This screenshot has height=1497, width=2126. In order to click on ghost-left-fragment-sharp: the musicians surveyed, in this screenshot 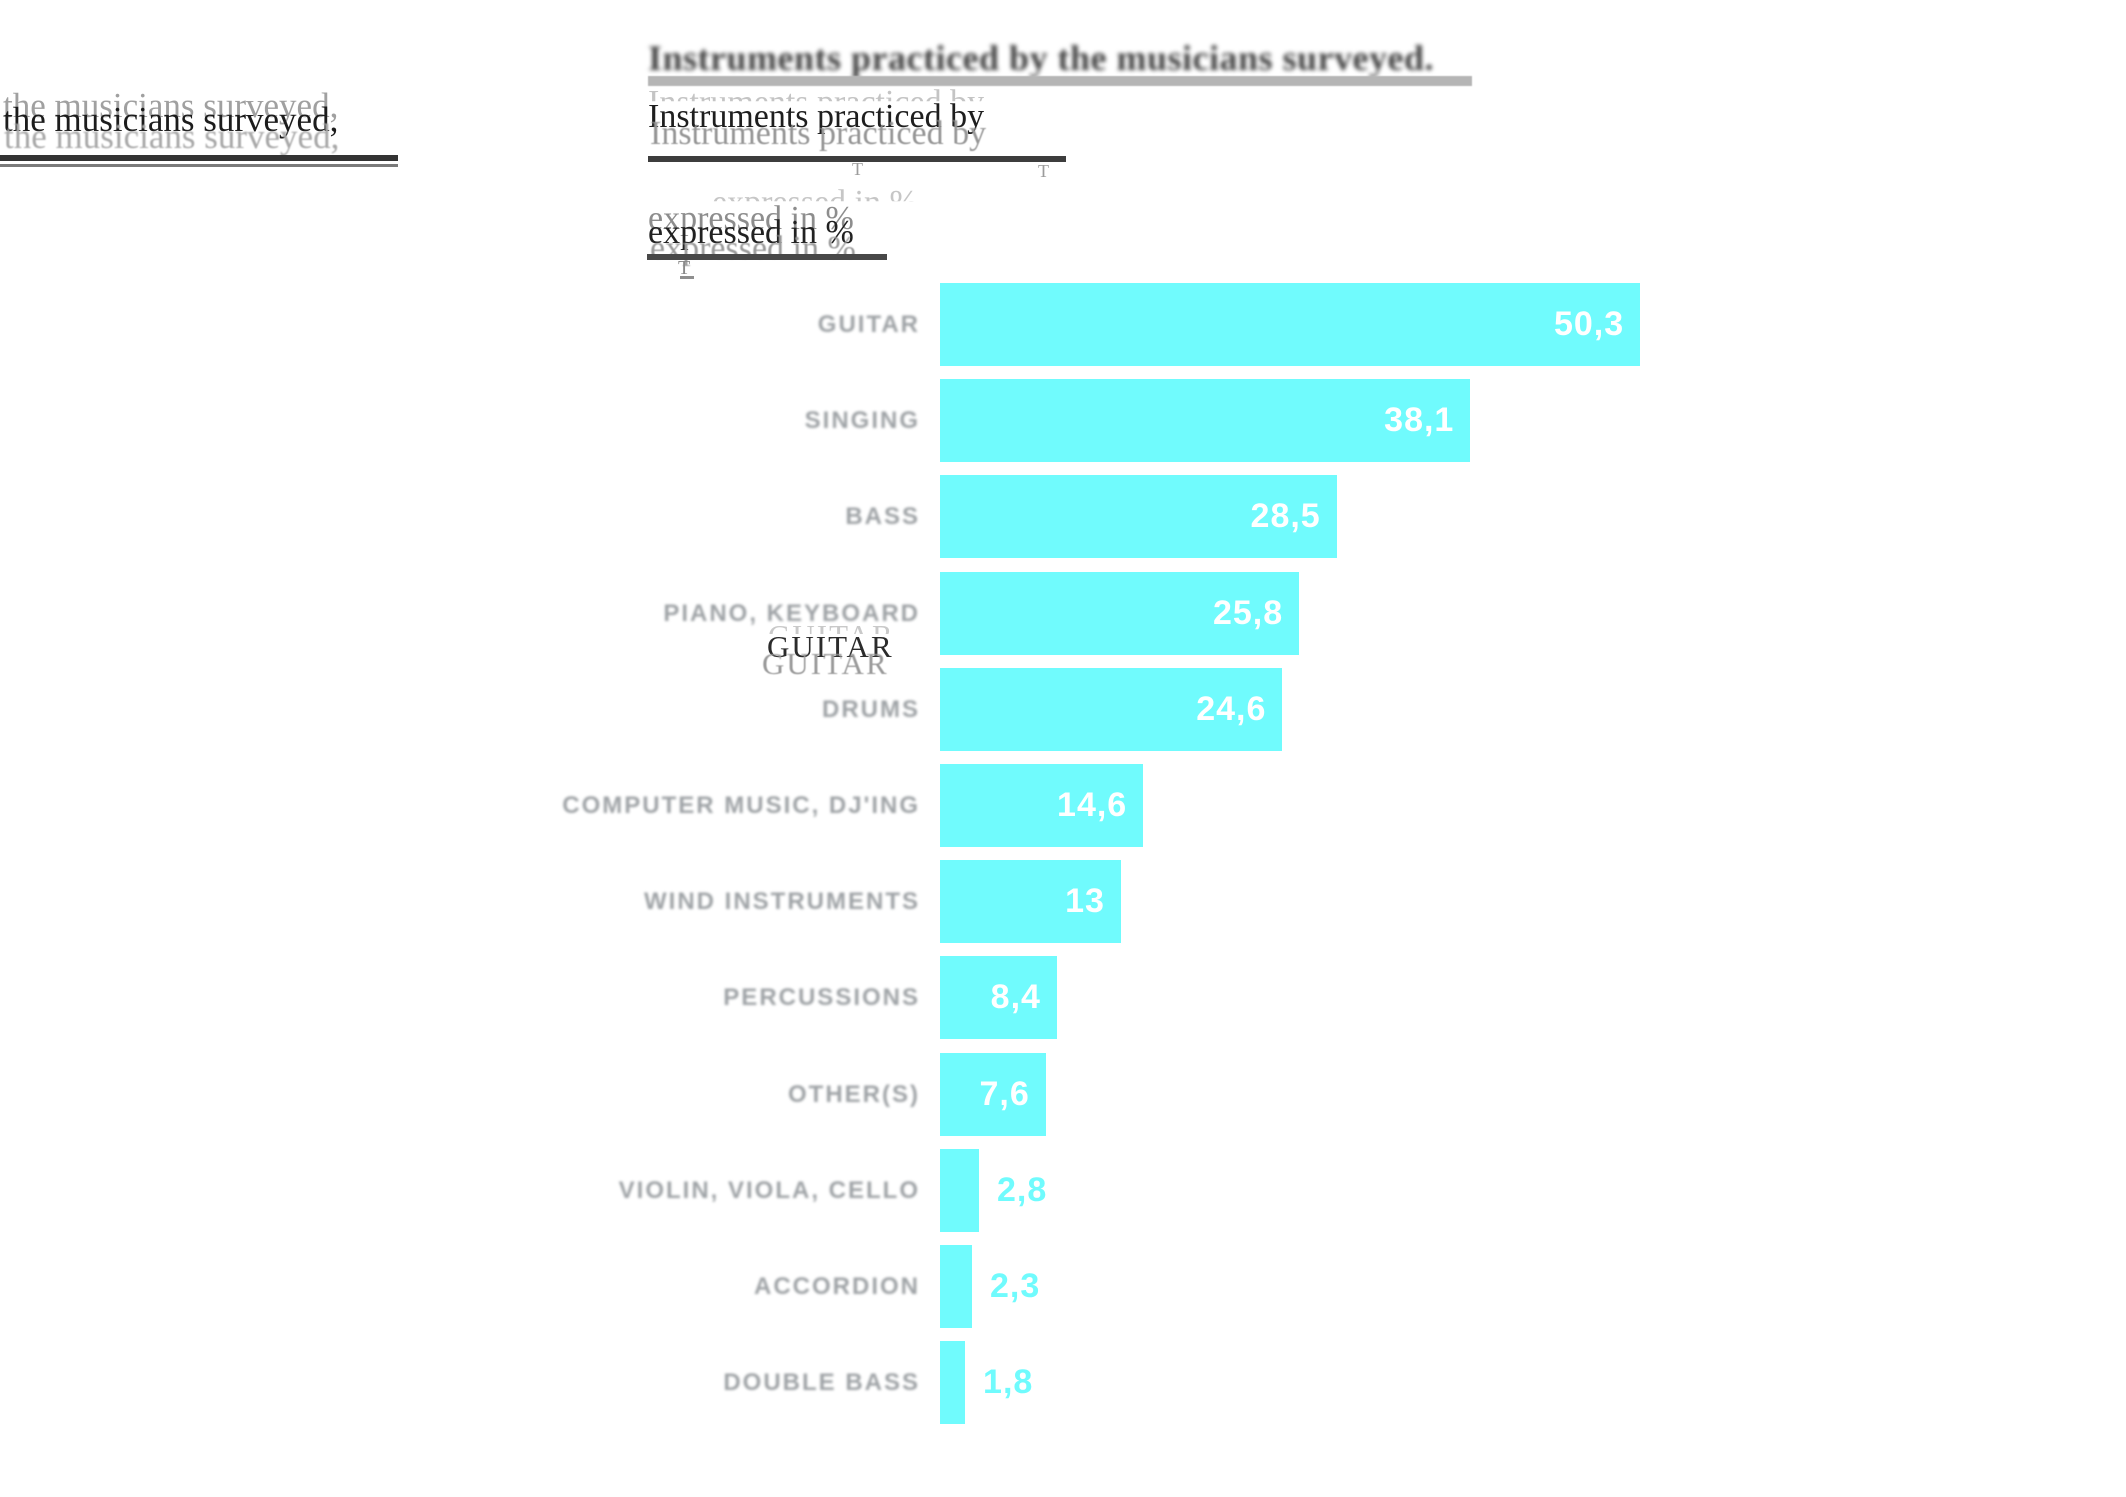, I will do `click(171, 119)`.